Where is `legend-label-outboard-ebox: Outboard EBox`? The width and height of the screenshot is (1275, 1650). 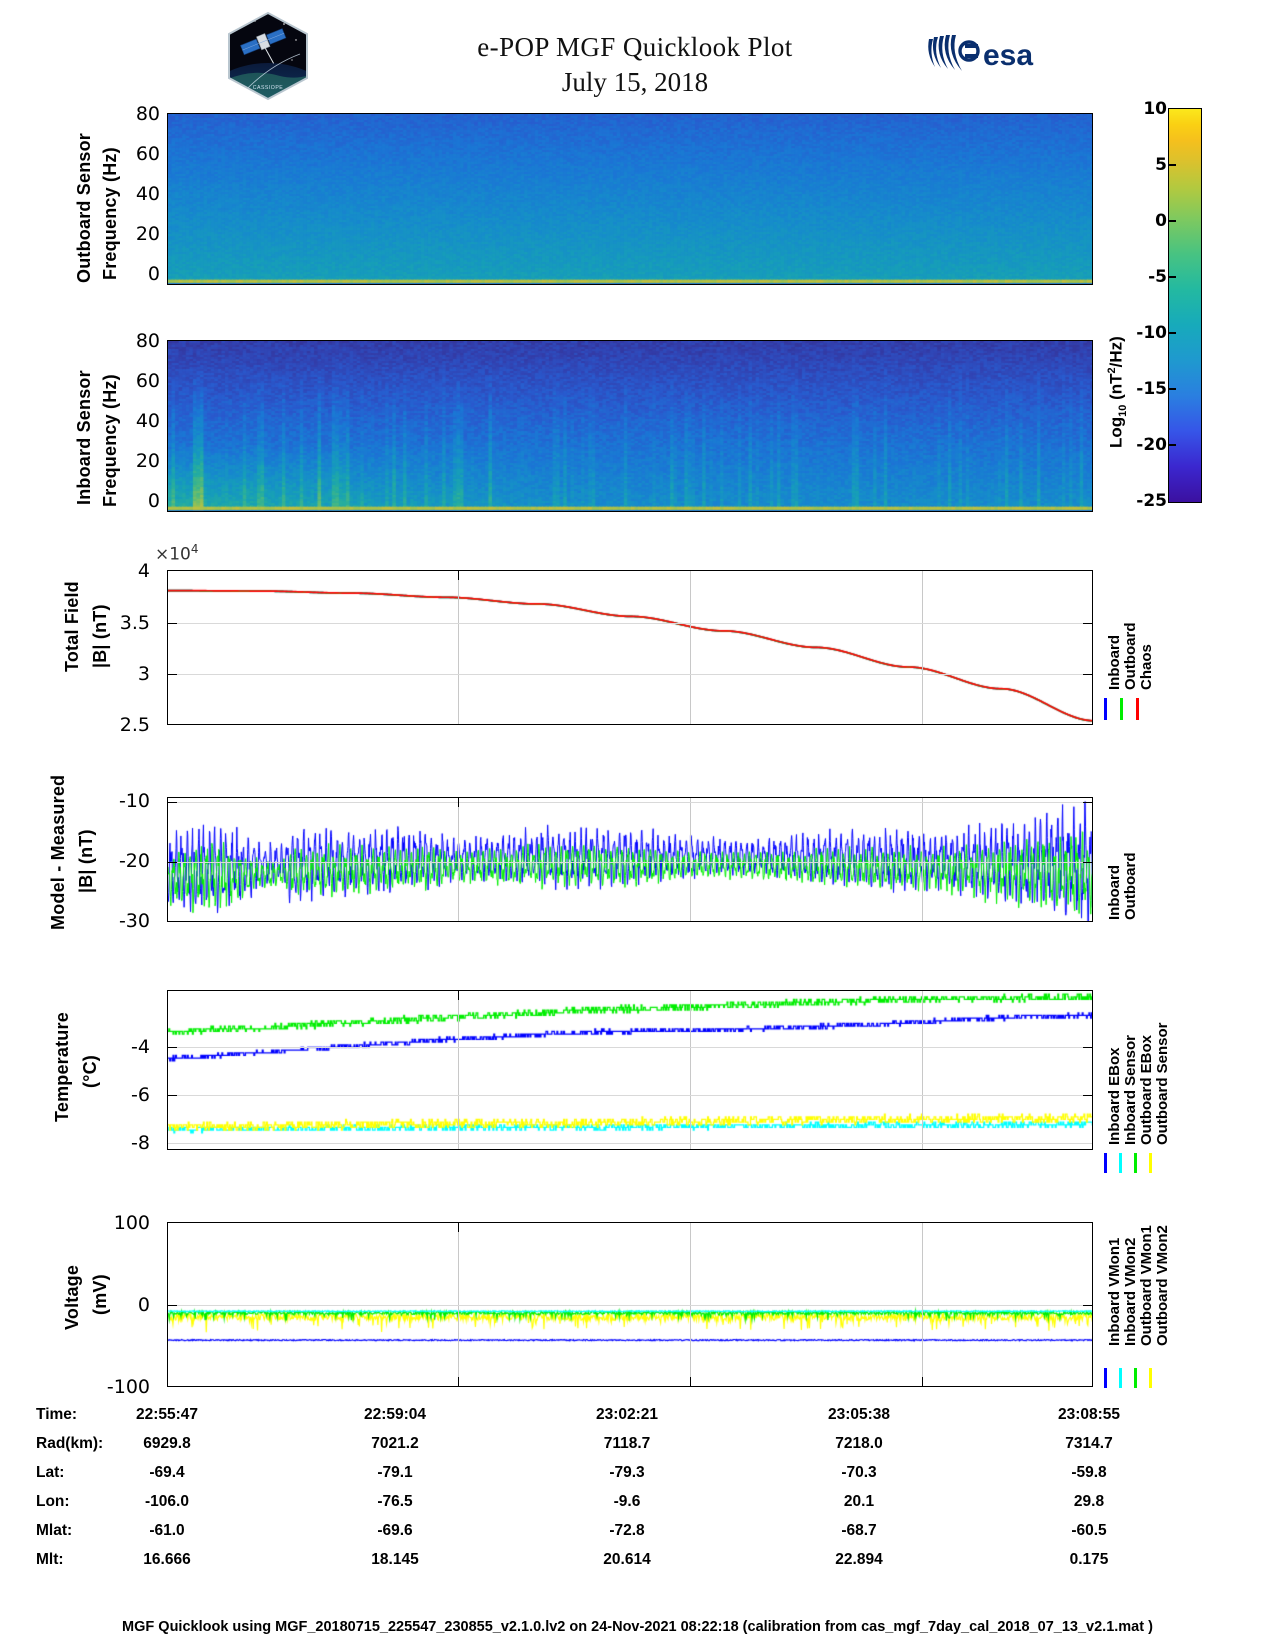 legend-label-outboard-ebox: Outboard EBox is located at coordinates (1146, 1089).